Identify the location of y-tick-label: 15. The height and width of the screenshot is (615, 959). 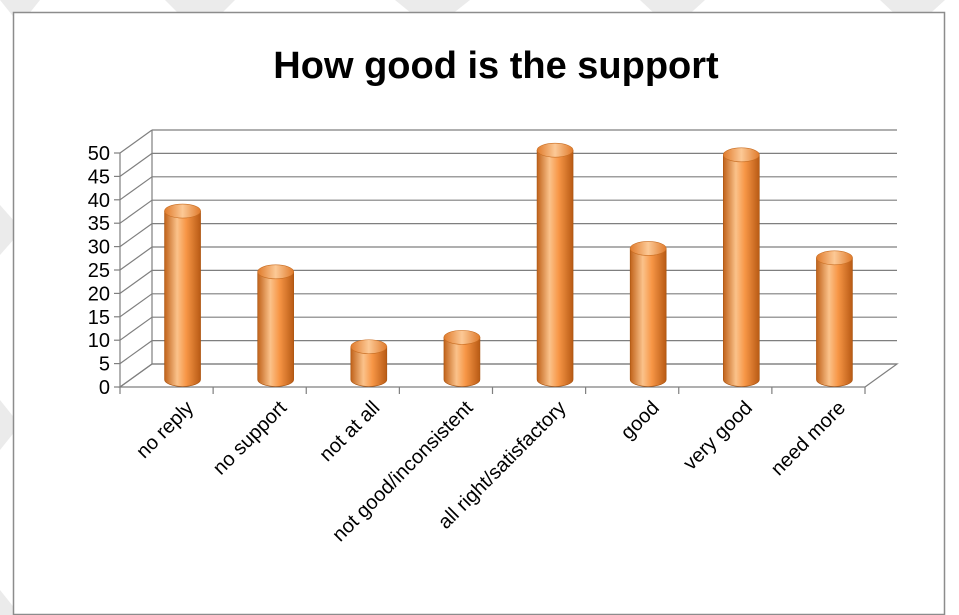
(99, 318).